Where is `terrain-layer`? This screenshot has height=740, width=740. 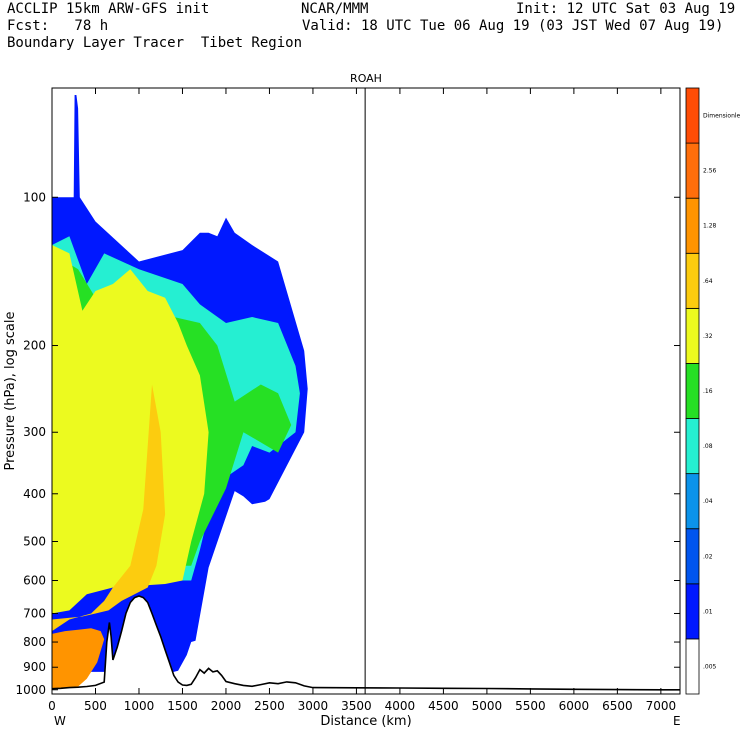
terrain-layer is located at coordinates (366, 644).